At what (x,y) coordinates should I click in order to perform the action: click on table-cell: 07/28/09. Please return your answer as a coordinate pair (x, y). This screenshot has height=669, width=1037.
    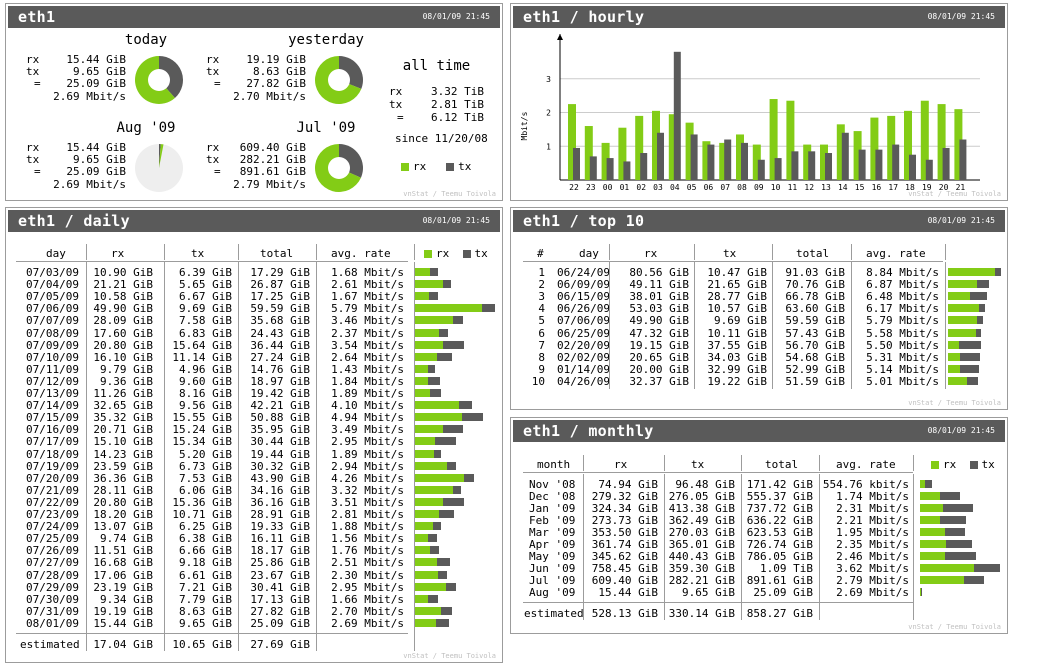
    Looking at the image, I should click on (52, 575).